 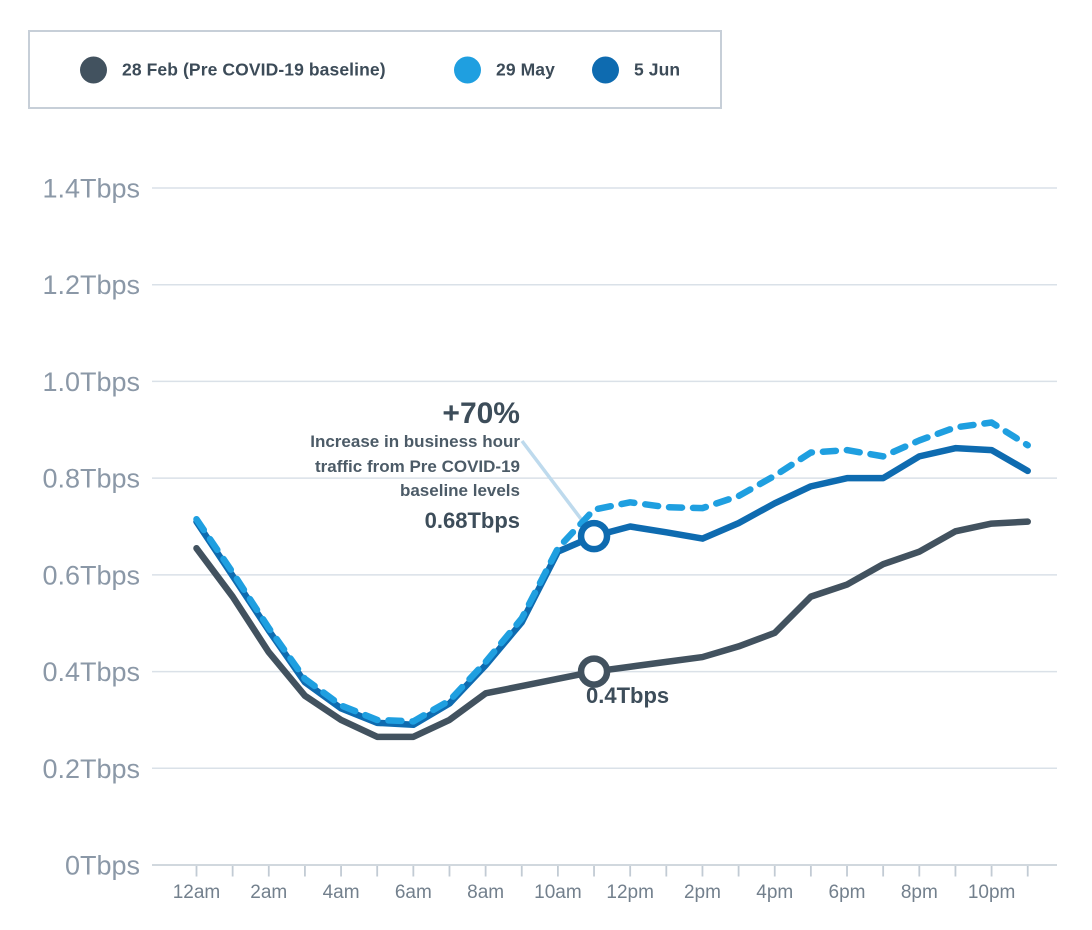 I want to click on legend-label-5-jun: 5 Jun, so click(x=657, y=69).